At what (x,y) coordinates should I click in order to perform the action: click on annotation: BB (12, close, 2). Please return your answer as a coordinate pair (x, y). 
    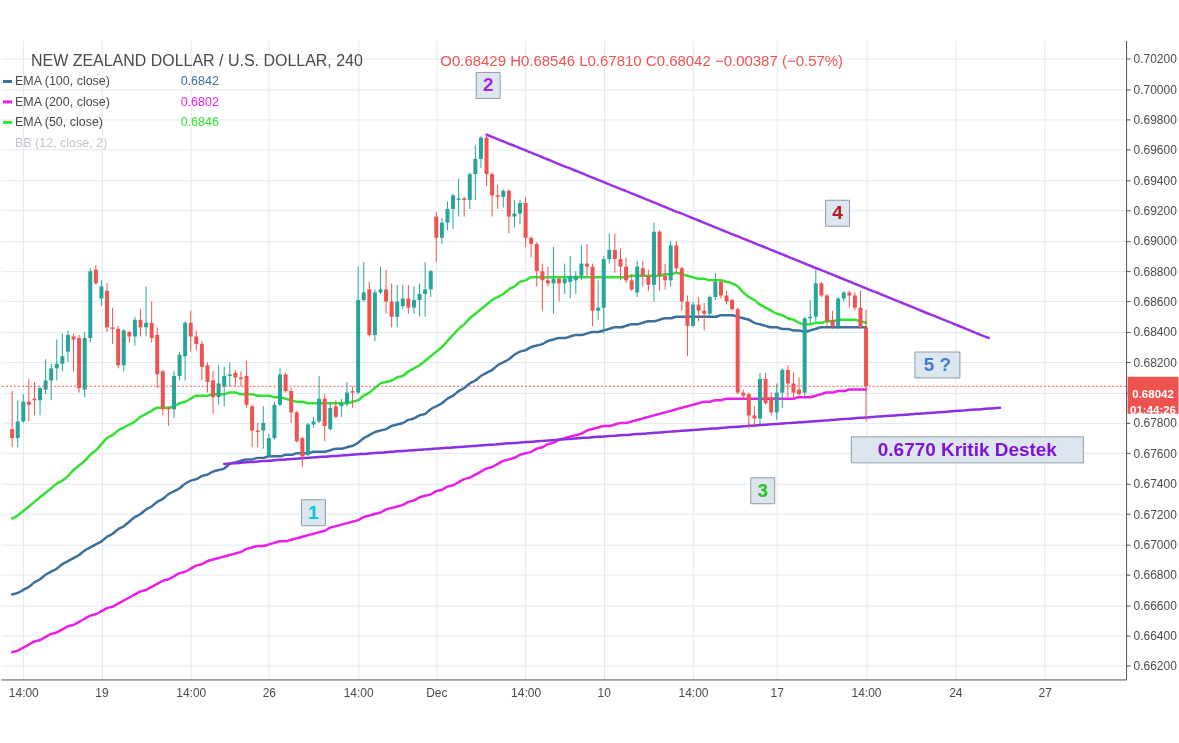
    Looking at the image, I should click on (61, 142).